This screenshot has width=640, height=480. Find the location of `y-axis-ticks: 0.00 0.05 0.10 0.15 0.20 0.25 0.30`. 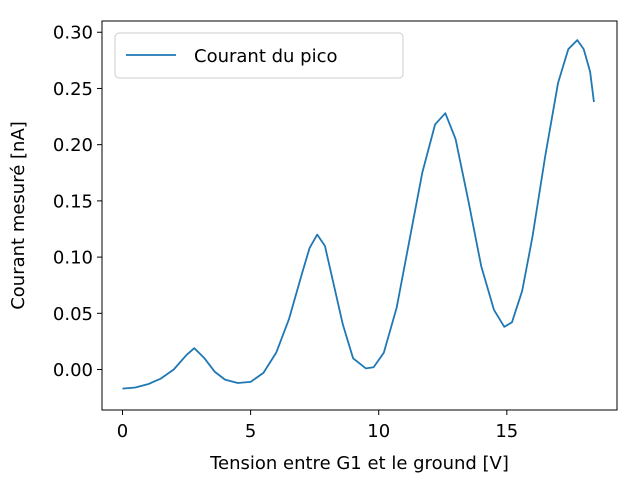

y-axis-ticks: 0.00 0.05 0.10 0.15 0.20 0.25 0.30 is located at coordinates (77, 202).